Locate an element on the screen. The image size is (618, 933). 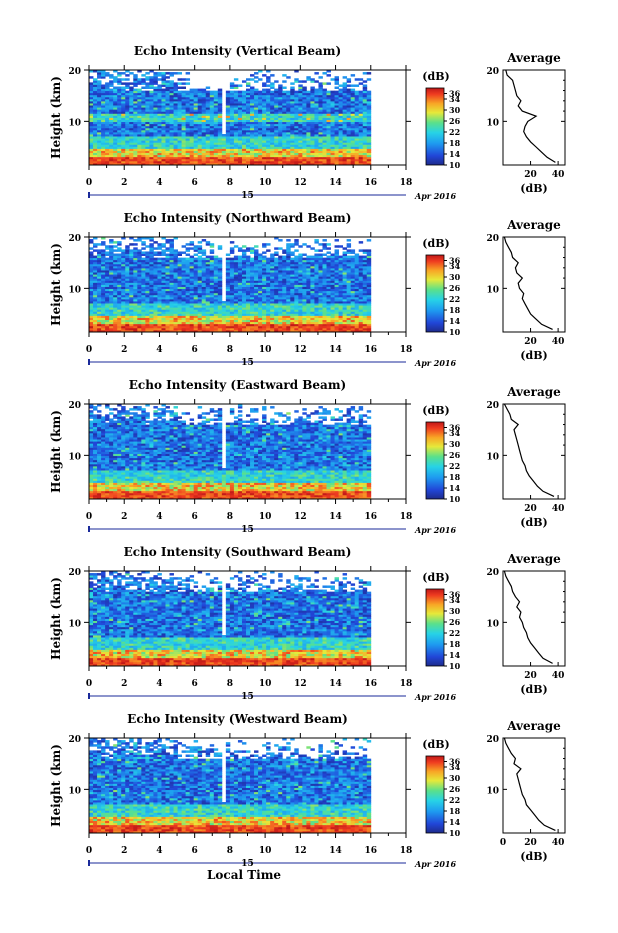
colorbar-unit: (dB) is located at coordinates (435, 76).